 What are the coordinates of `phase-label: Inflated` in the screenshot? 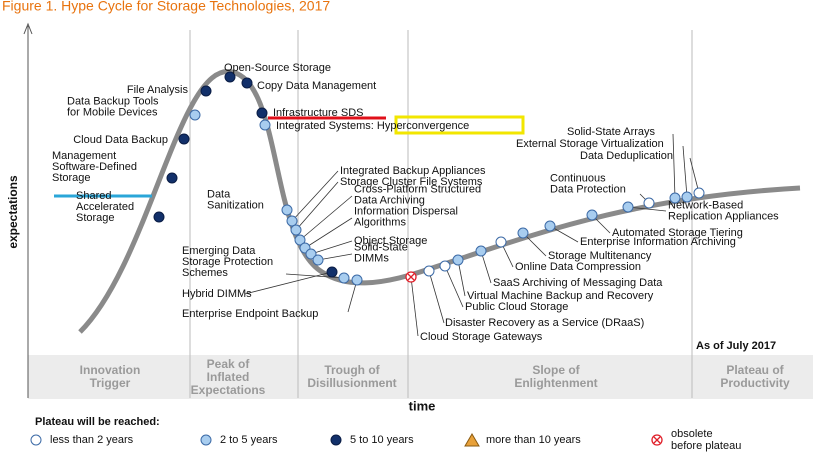 It's located at (228, 377).